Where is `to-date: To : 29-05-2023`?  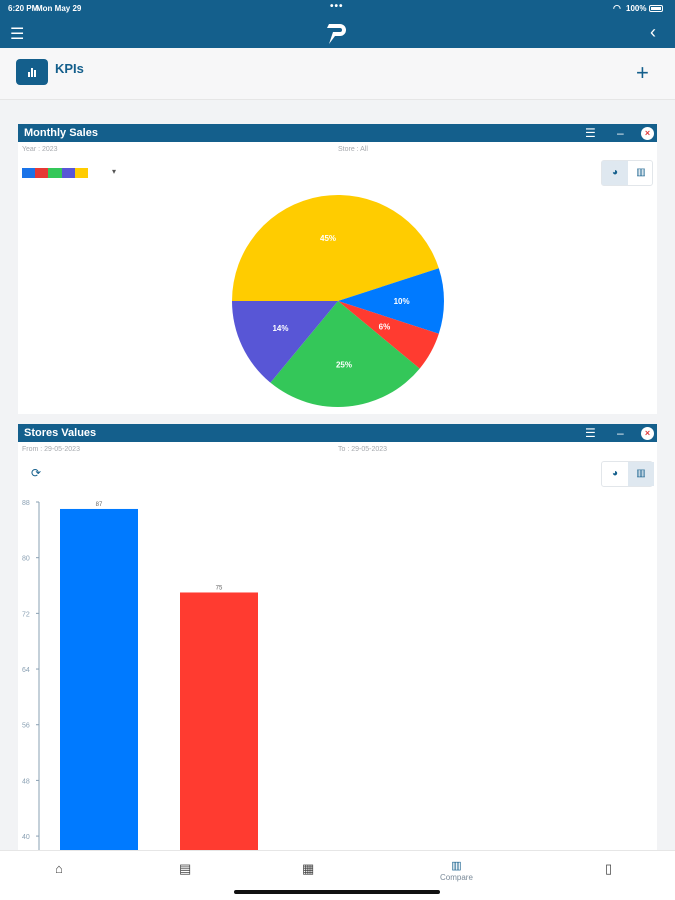
to-date: To : 29-05-2023 is located at coordinates (363, 449).